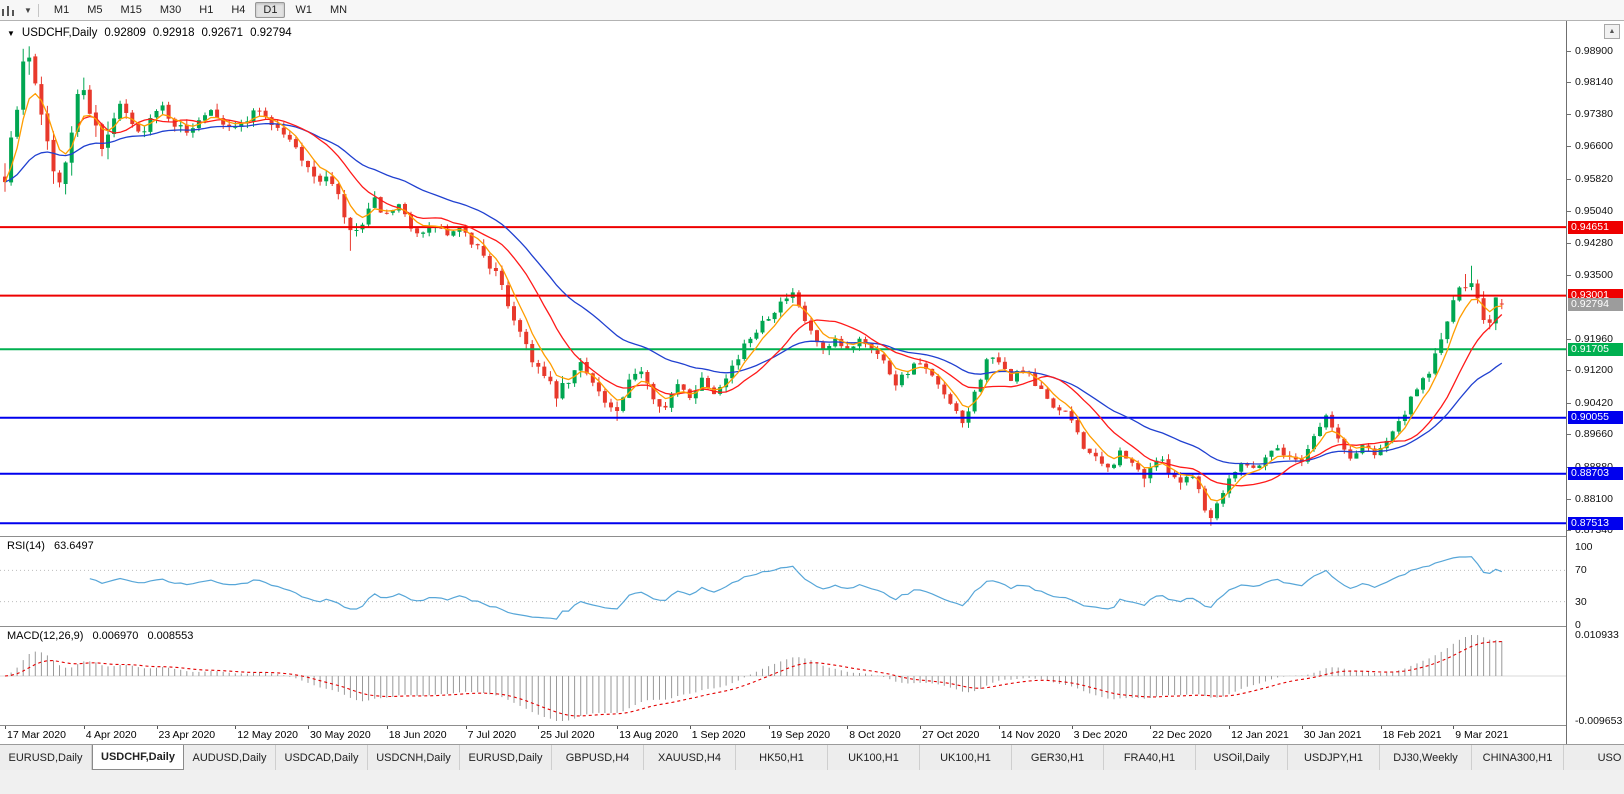 The image size is (1624, 794). Describe the element at coordinates (268, 735) in the screenshot. I see `date-label: 12 May 2020` at that location.